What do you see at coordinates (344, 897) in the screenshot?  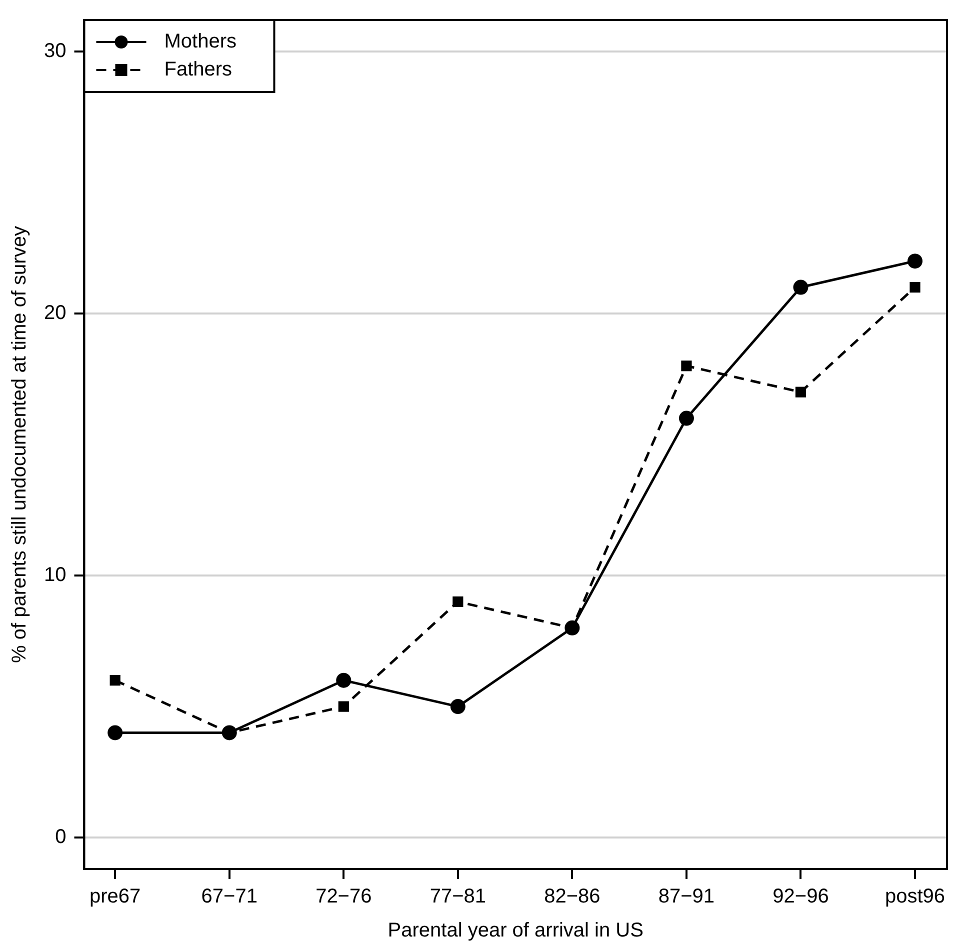 I see `x-tick-label: 72−76` at bounding box center [344, 897].